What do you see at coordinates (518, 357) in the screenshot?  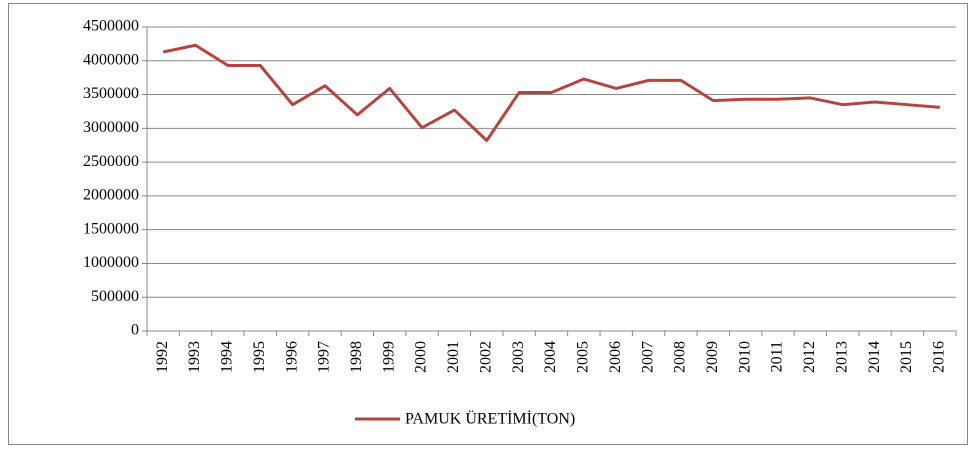 I see `x-tick-label: 2003` at bounding box center [518, 357].